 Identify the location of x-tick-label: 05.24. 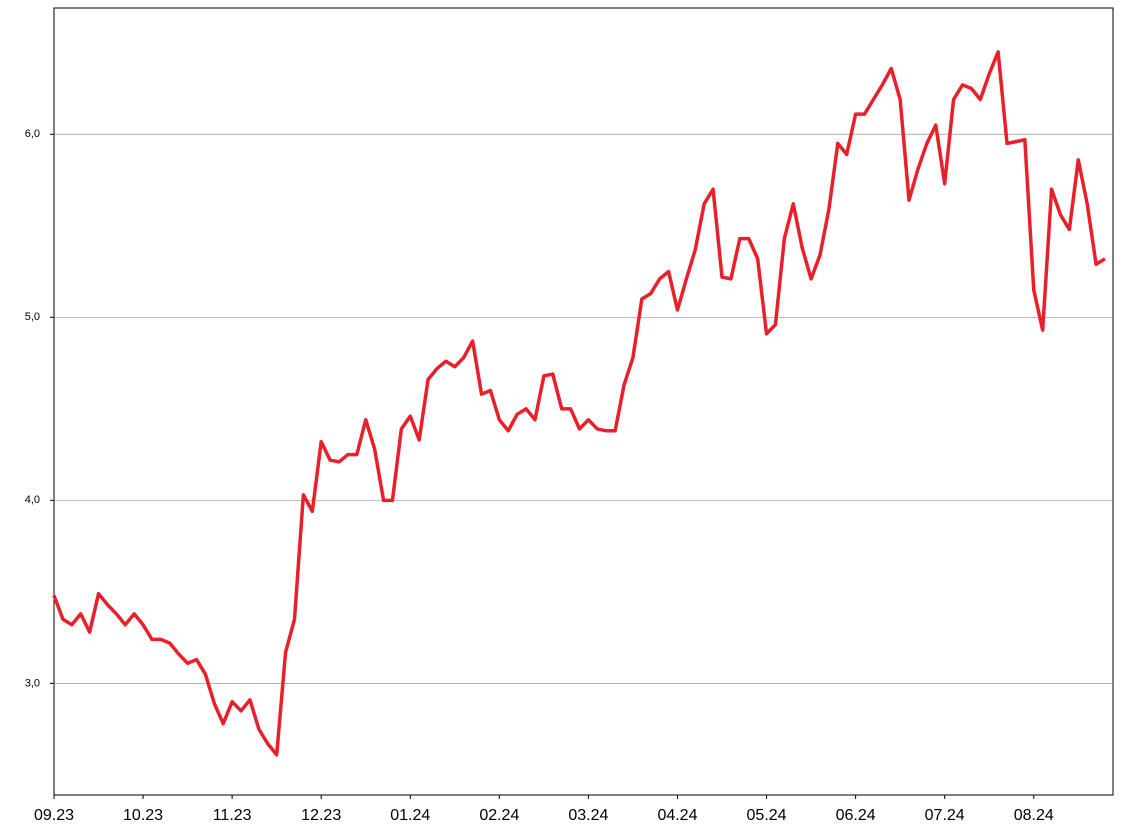
(767, 815).